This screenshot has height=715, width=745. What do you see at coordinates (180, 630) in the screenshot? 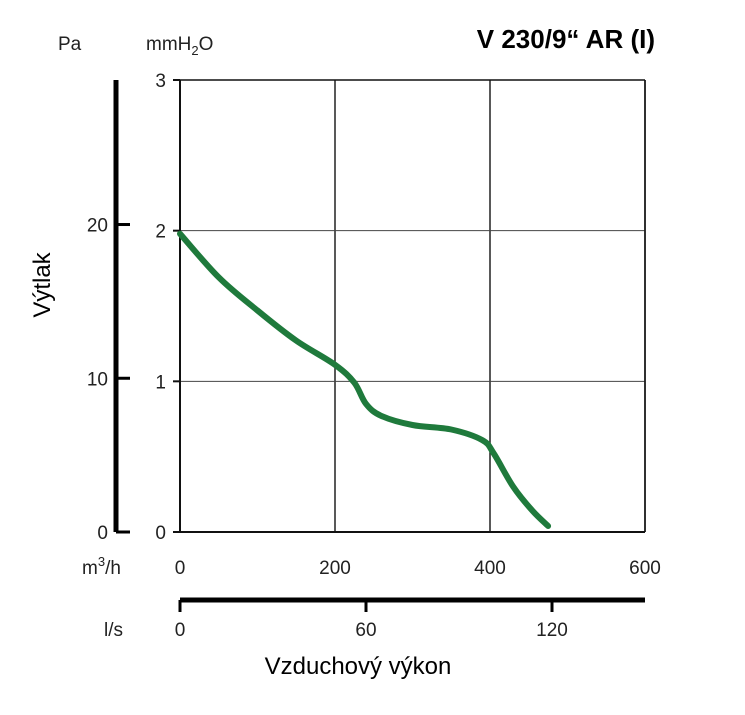
I see `x-ls-tick-label: 0` at bounding box center [180, 630].